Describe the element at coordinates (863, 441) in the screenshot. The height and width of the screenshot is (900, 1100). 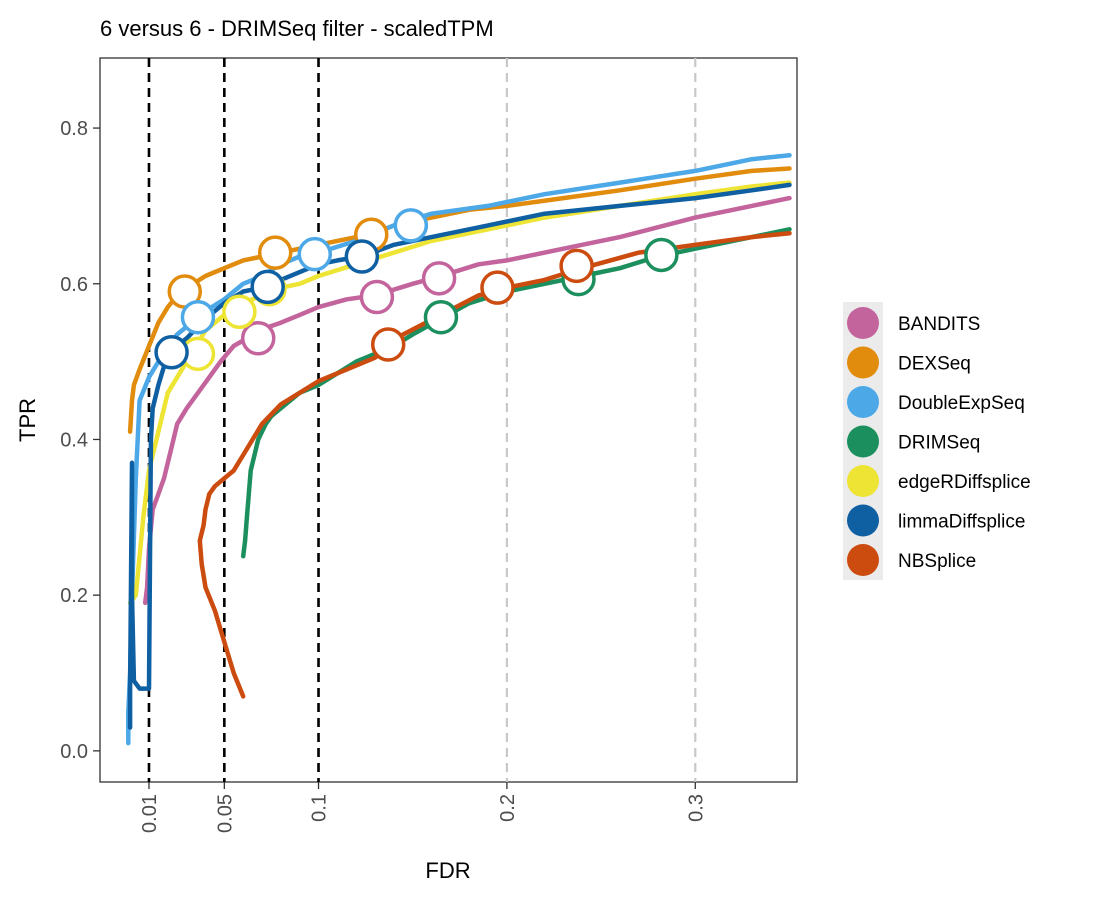
I see `legend-key-DRIMSeq` at that location.